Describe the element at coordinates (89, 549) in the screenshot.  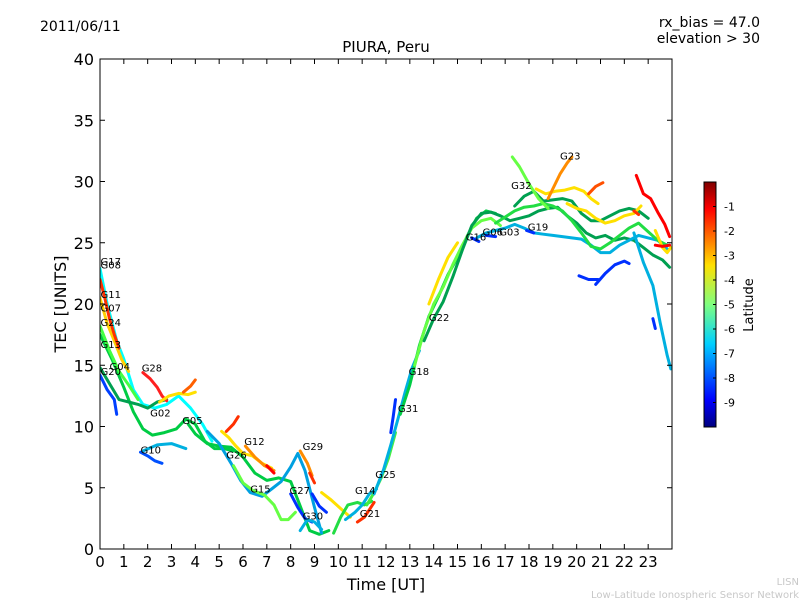
I see `y-tick-label: 0` at that location.